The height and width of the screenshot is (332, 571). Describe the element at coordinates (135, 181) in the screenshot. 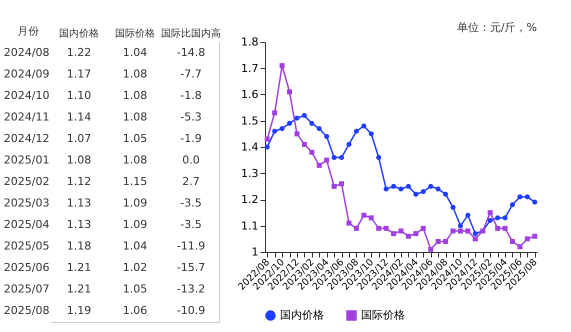

I see `data-label: 1.15` at that location.